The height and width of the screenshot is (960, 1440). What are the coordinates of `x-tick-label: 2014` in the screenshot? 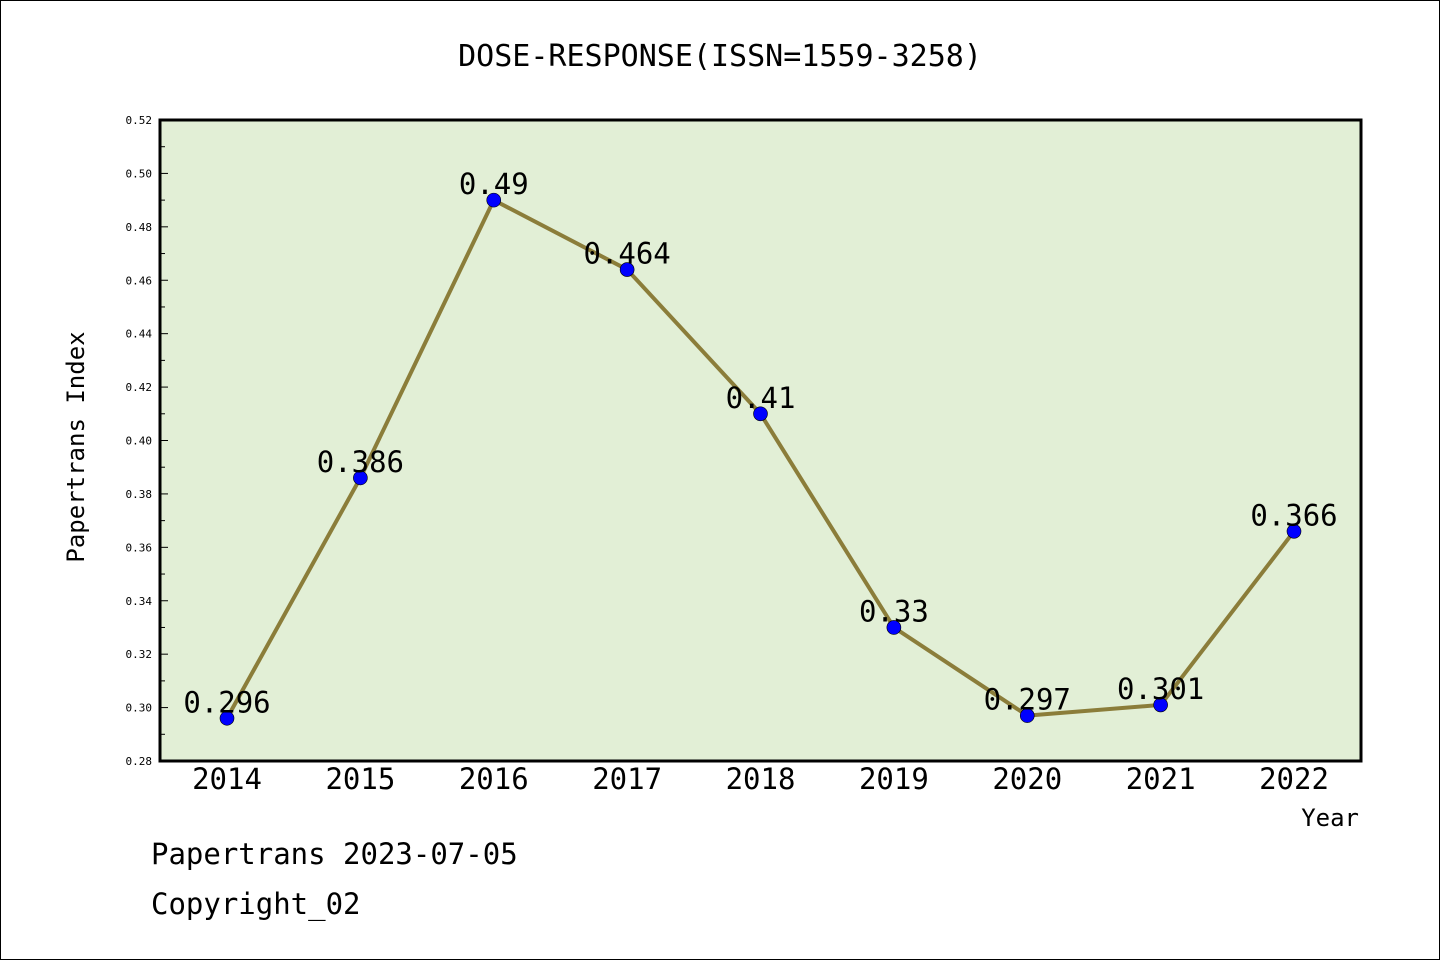 It's located at (227, 779).